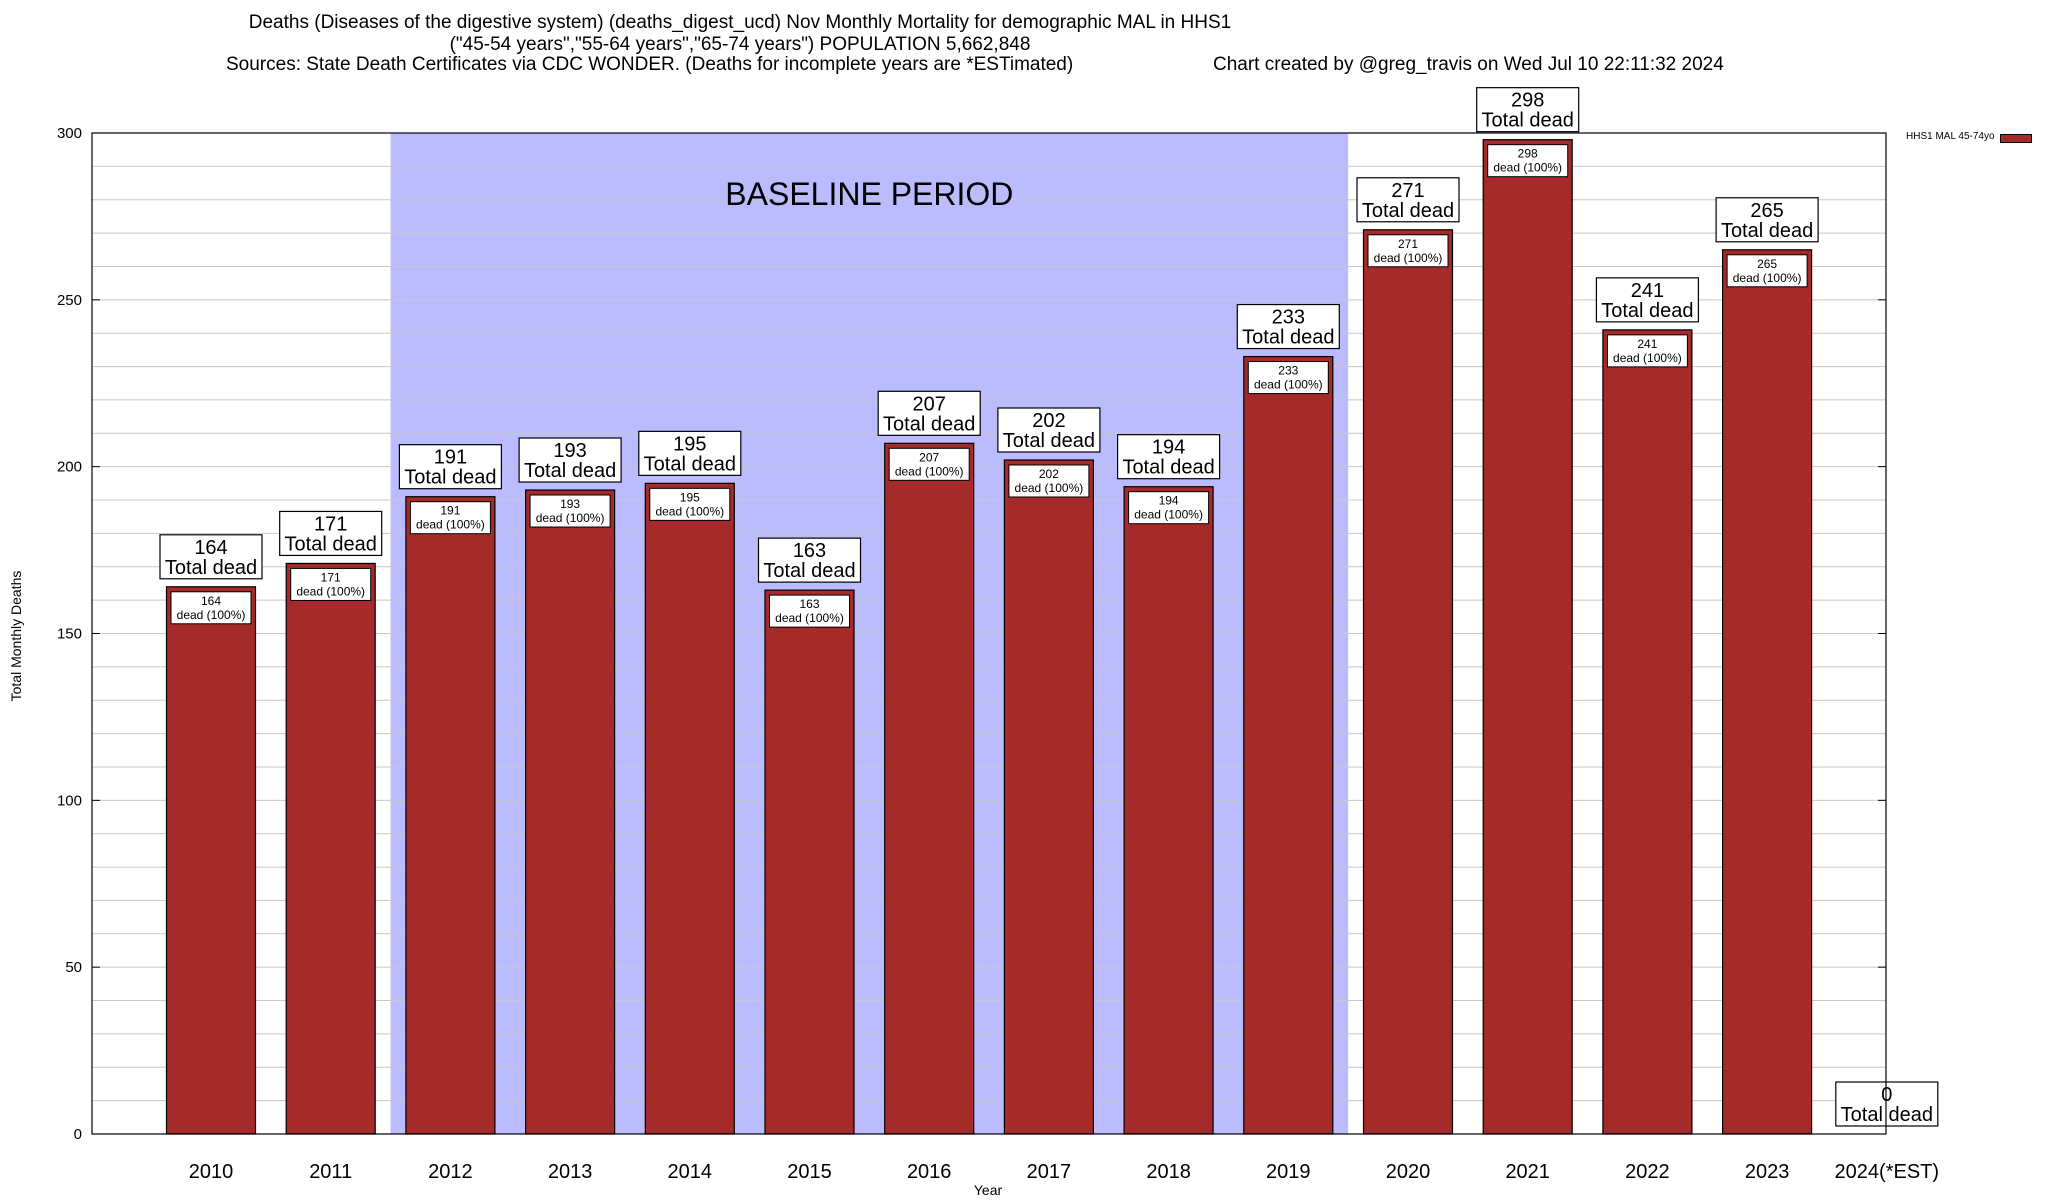 The height and width of the screenshot is (1200, 2048). Describe the element at coordinates (570, 504) in the screenshot. I see `inner-label-value: 193` at that location.